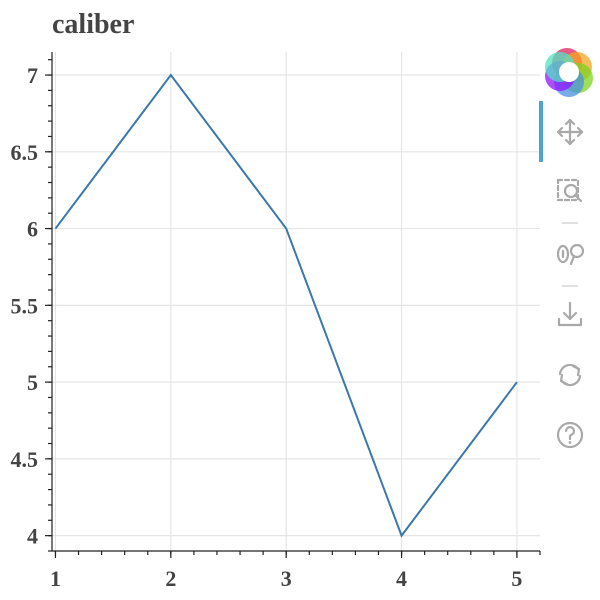 The image size is (600, 600). I want to click on help-icon, so click(570, 435).